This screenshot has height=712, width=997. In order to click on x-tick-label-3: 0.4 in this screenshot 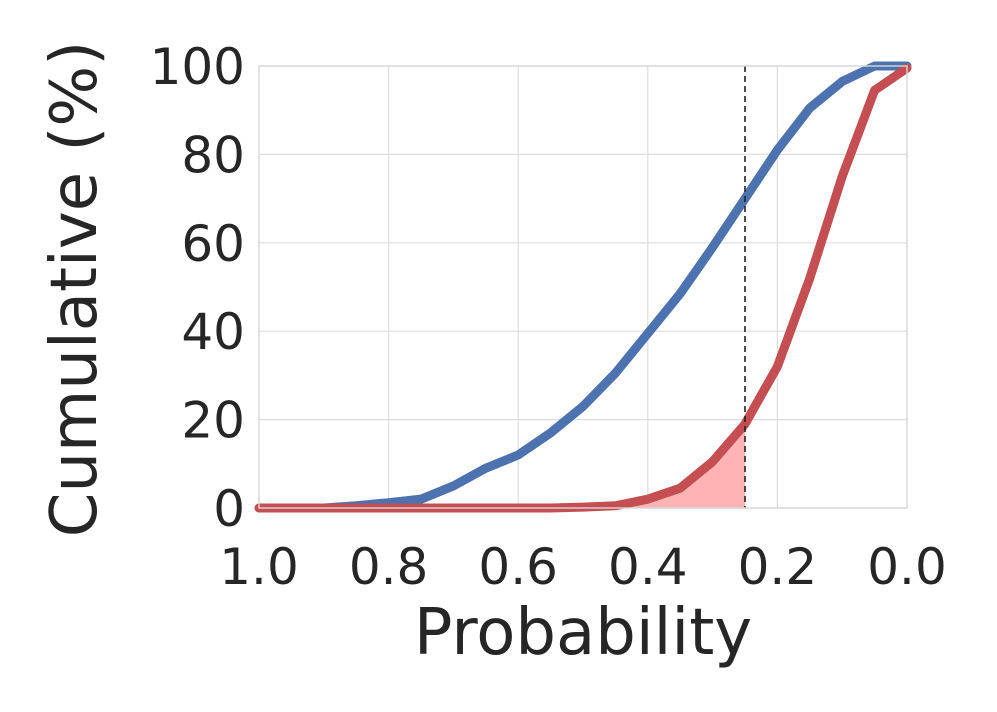, I will do `click(648, 567)`.